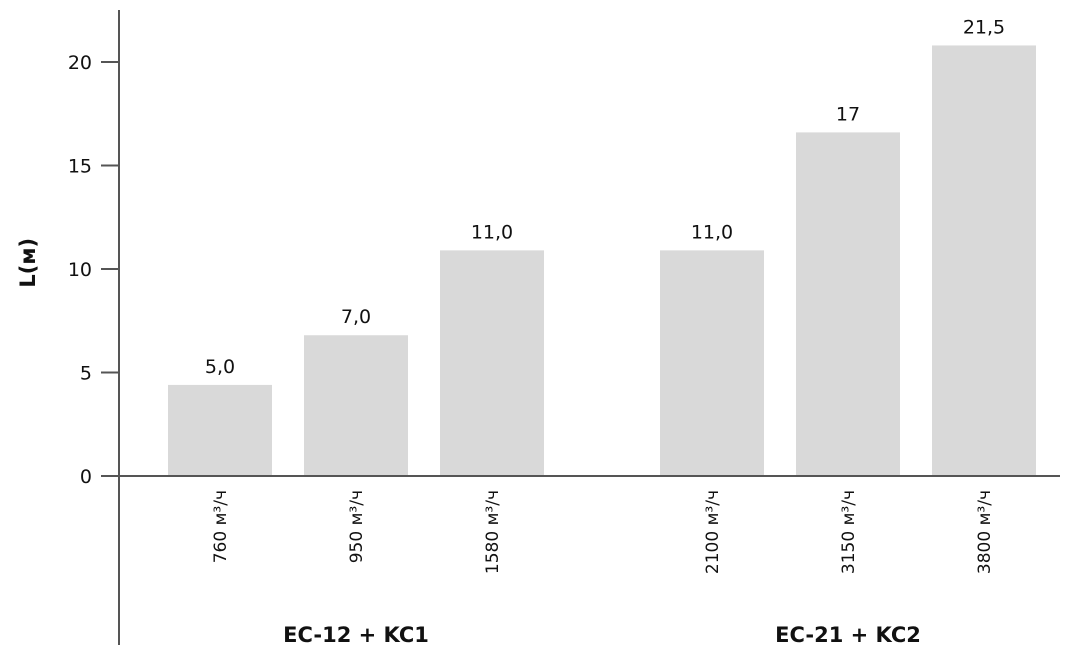 This screenshot has height=645, width=1075. What do you see at coordinates (221, 526) in the screenshot?
I see `x-category-label: 760 м³/ч` at bounding box center [221, 526].